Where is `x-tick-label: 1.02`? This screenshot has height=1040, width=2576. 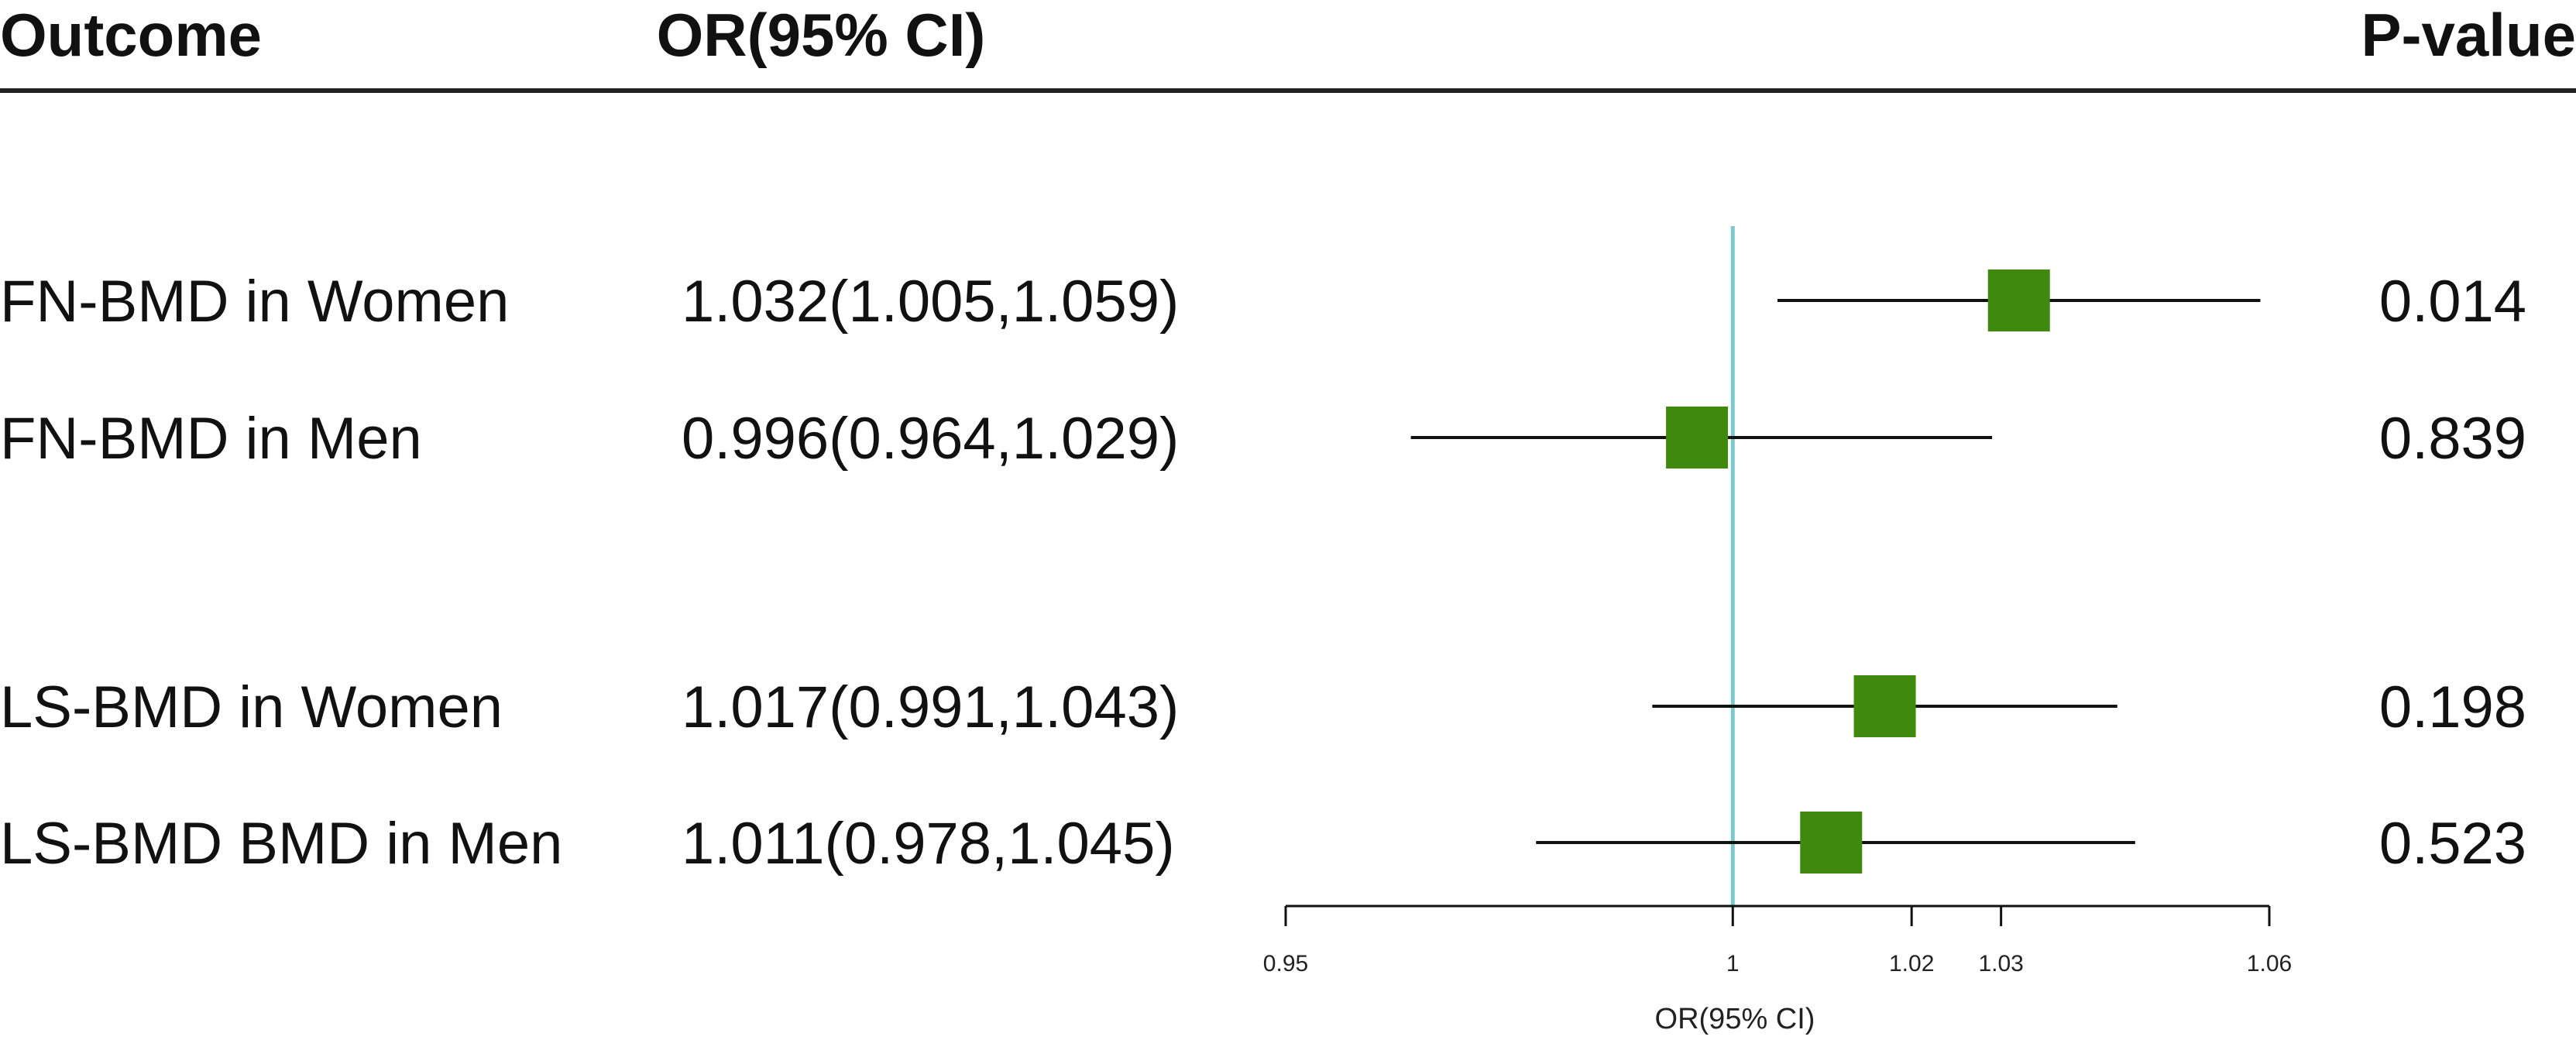
x-tick-label: 1.02 is located at coordinates (1911, 964).